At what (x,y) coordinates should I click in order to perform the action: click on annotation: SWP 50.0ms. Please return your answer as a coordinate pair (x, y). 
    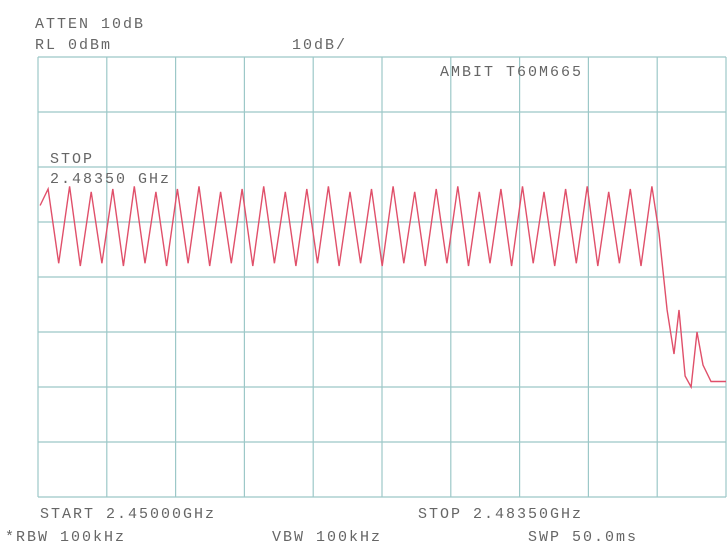
    Looking at the image, I should click on (583, 537).